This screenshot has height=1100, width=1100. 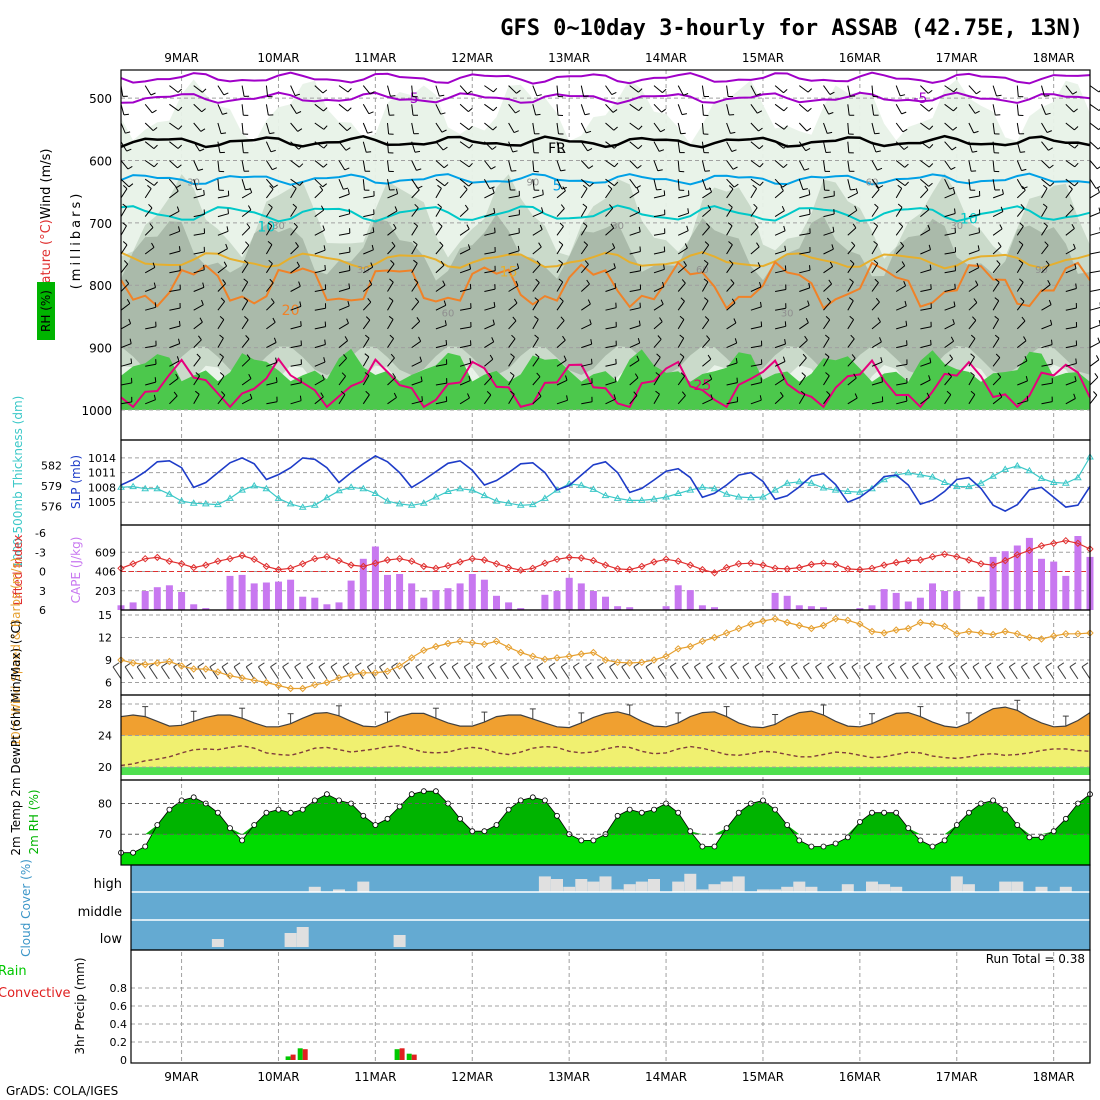 I want to click on temperature-contour-label: 25, so click(x=702, y=386).